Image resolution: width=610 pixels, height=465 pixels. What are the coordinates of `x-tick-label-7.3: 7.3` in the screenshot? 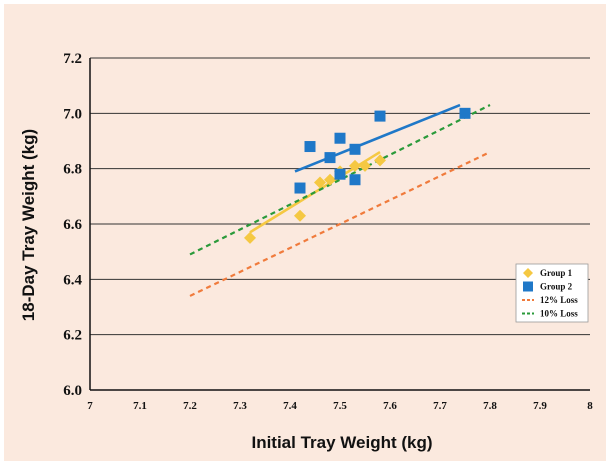 It's located at (240, 406).